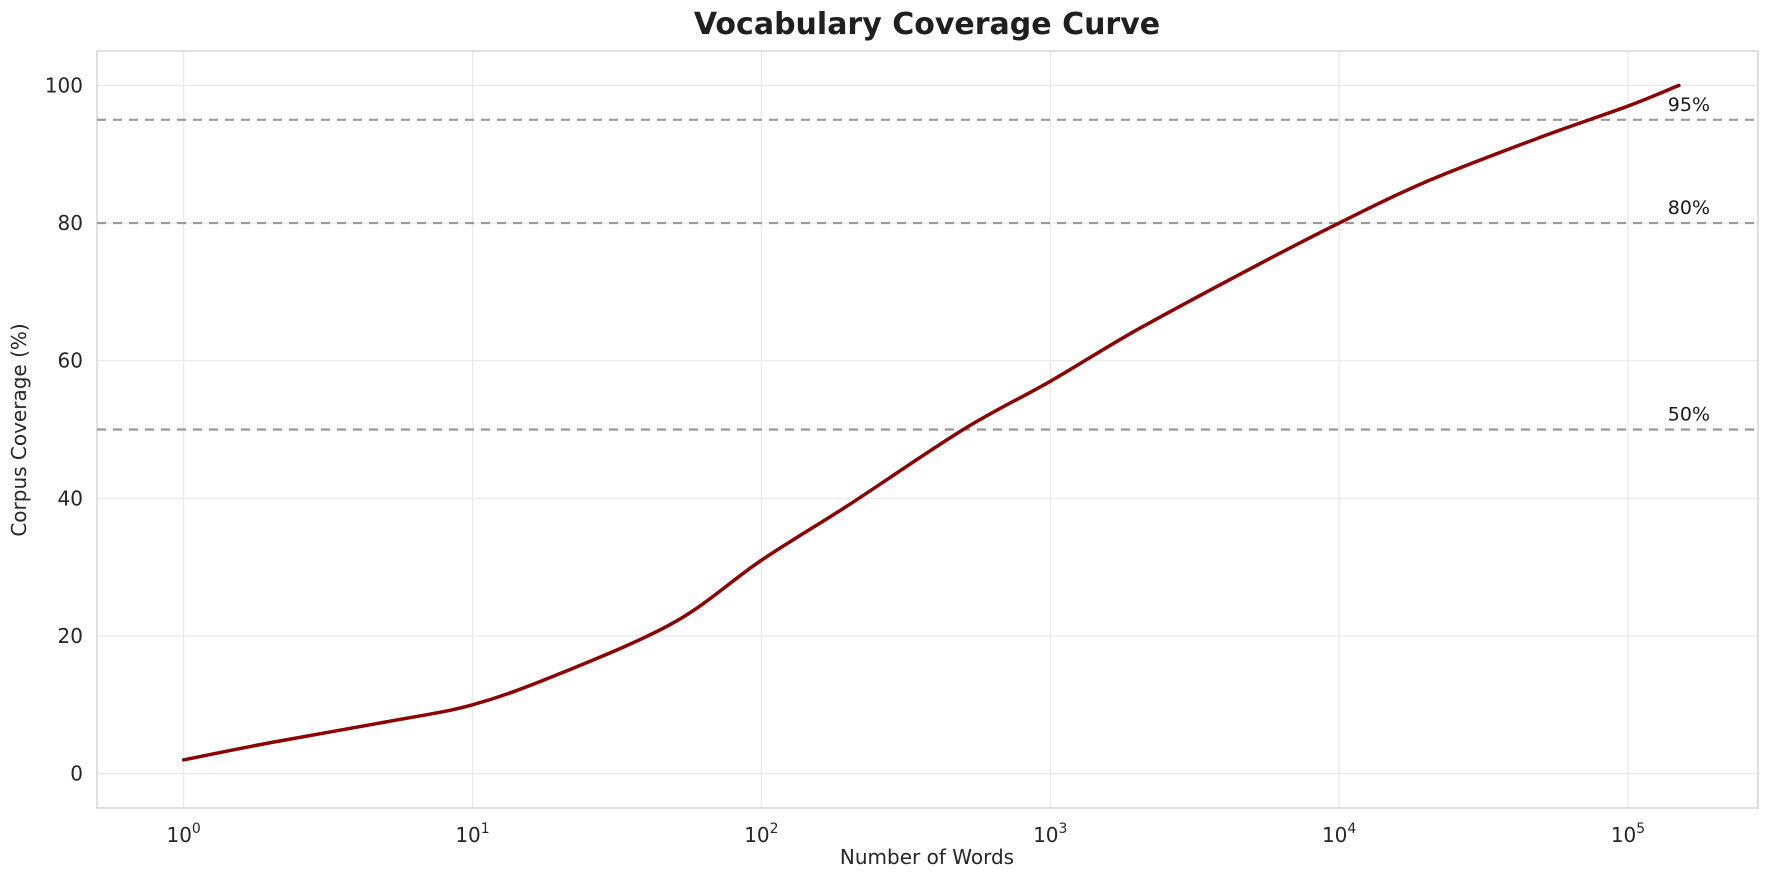  What do you see at coordinates (761, 834) in the screenshot?
I see `x-tick-label-10e2: 10²` at bounding box center [761, 834].